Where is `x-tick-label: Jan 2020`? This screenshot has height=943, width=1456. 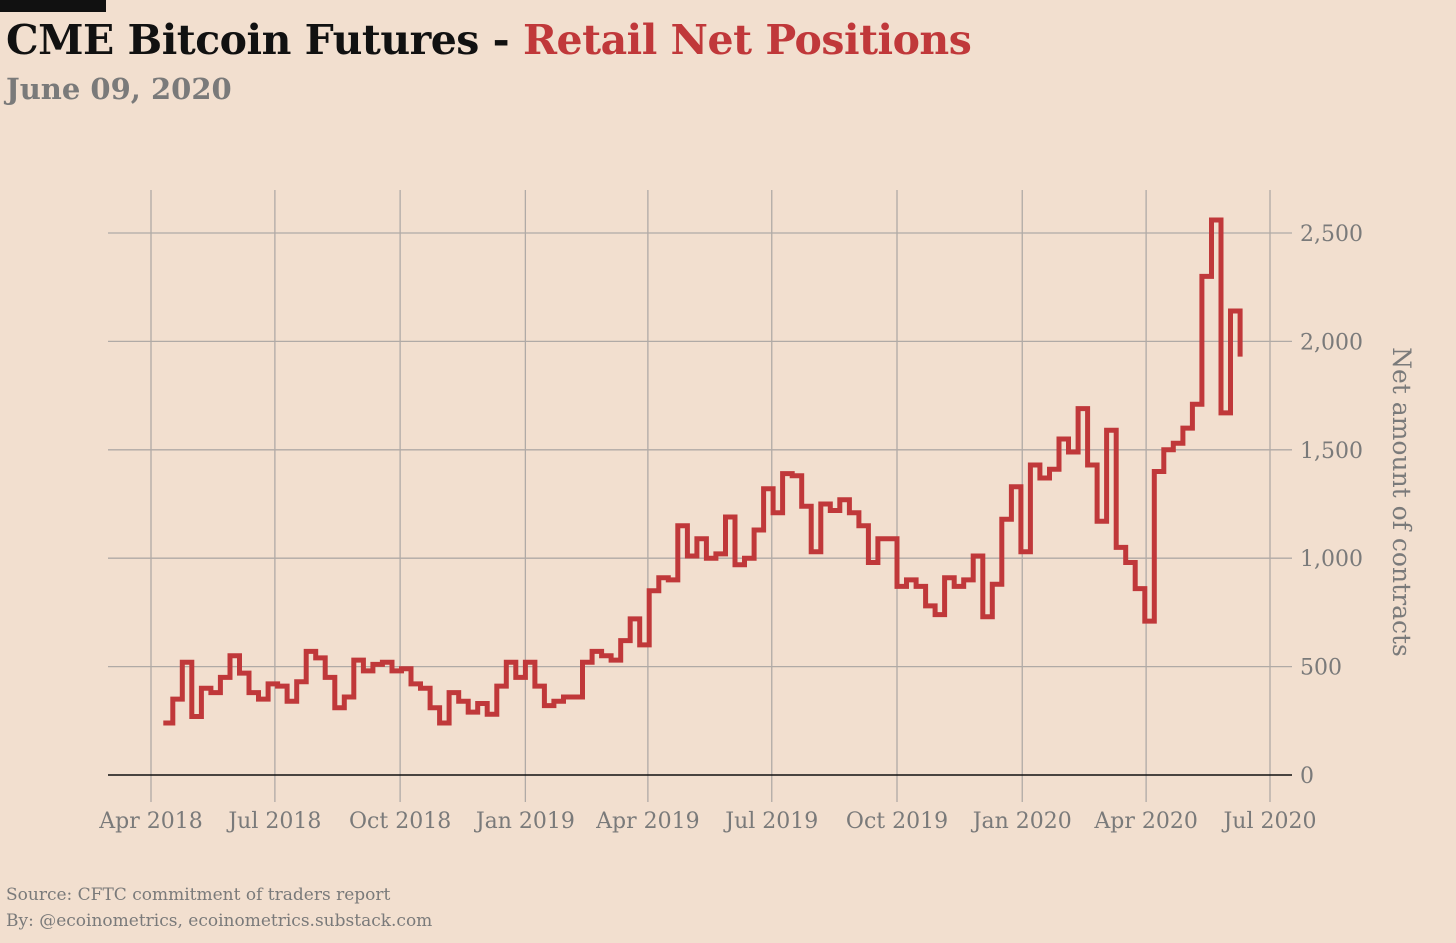 x-tick-label: Jan 2020 is located at coordinates (1021, 821).